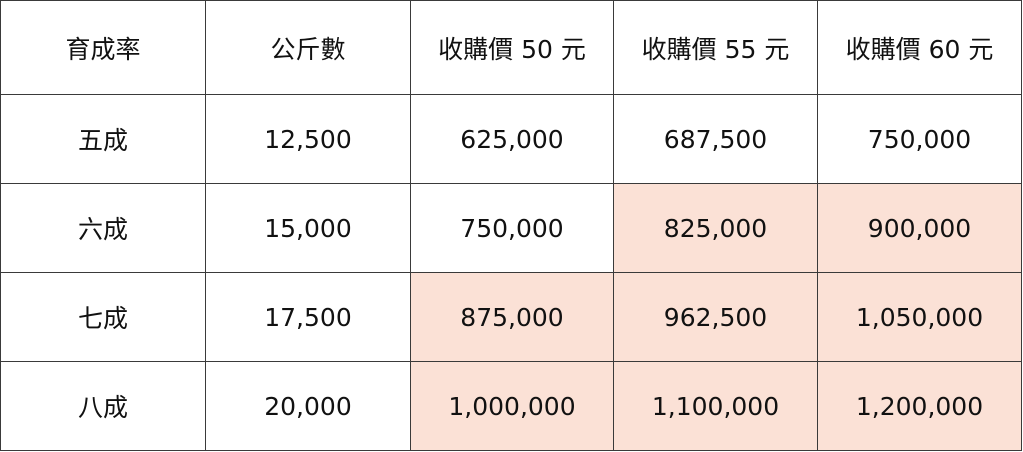 The width and height of the screenshot is (1023, 452). I want to click on cell: 20,000, so click(308, 406).